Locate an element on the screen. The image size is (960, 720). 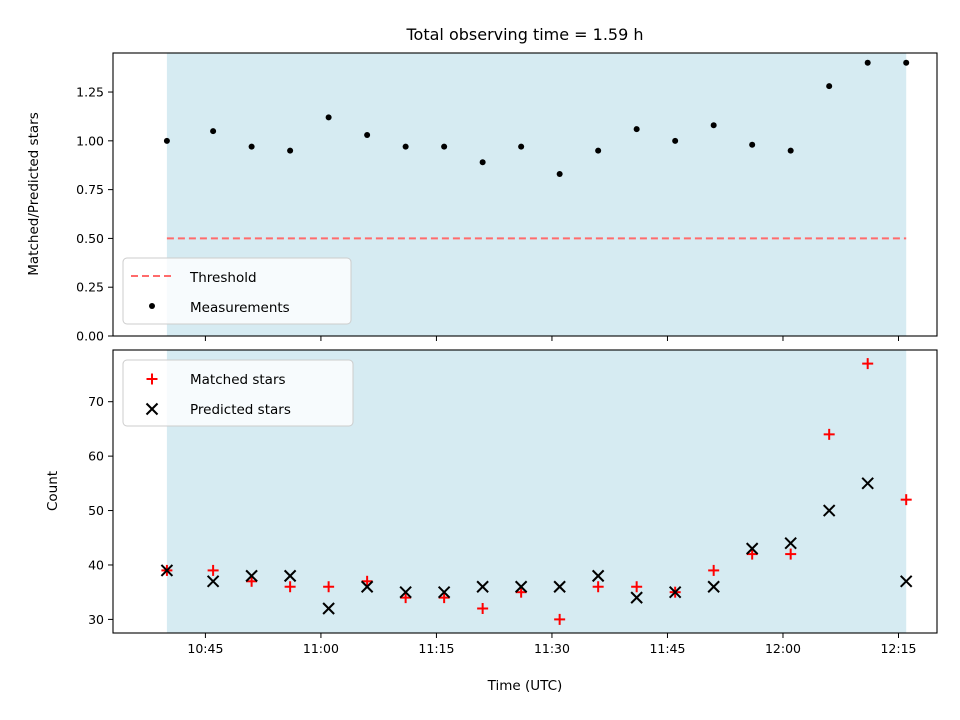
x-axis-label: Time (UTC) is located at coordinates (525, 686).